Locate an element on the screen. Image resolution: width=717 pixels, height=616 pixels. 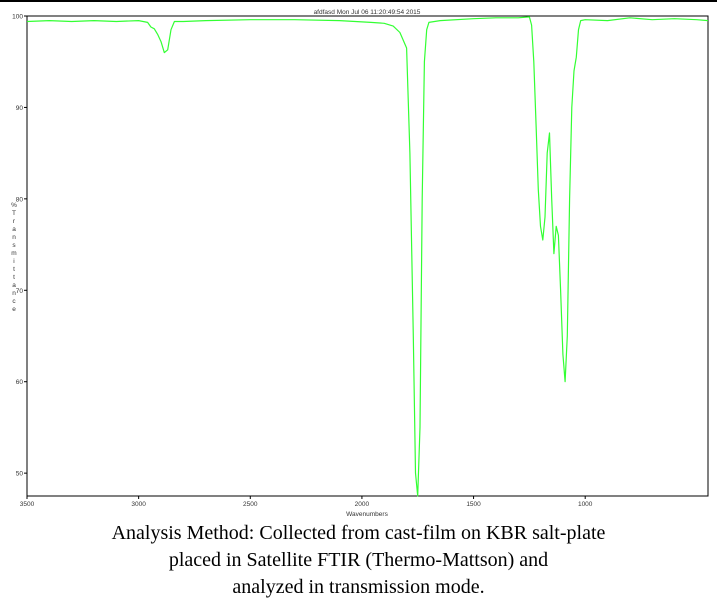
y-axis-label-letter: T is located at coordinates (14, 213).